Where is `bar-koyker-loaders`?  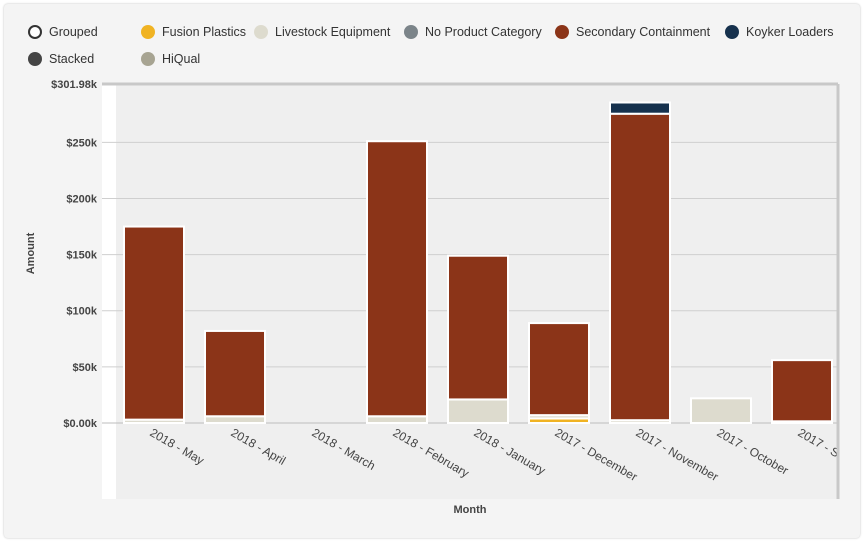 bar-koyker-loaders is located at coordinates (640, 108).